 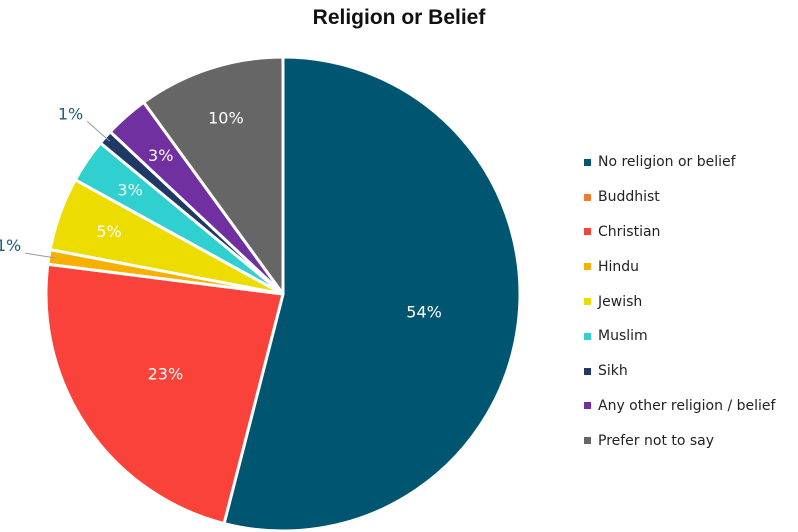 I want to click on data-label-jewish: 5%, so click(x=108, y=231).